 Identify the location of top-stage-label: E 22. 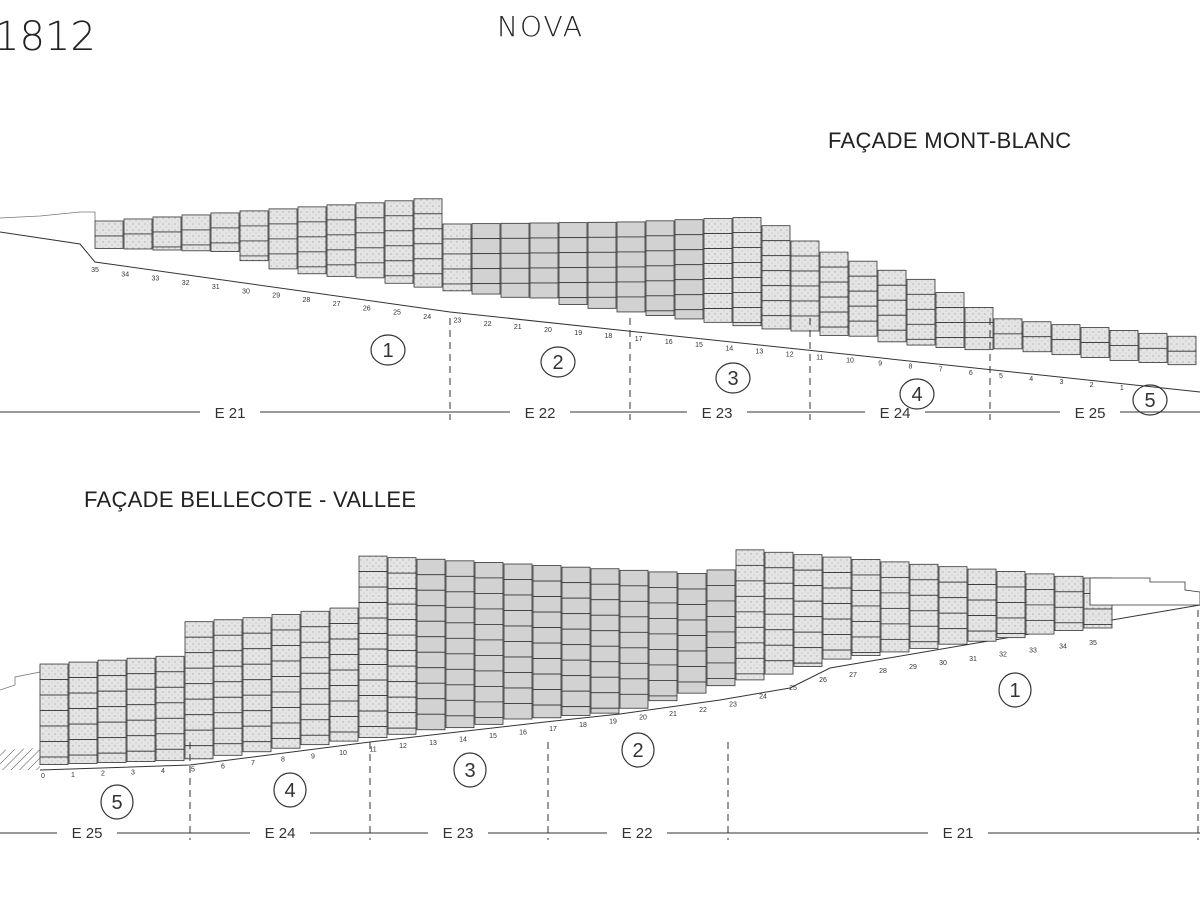
(540, 413).